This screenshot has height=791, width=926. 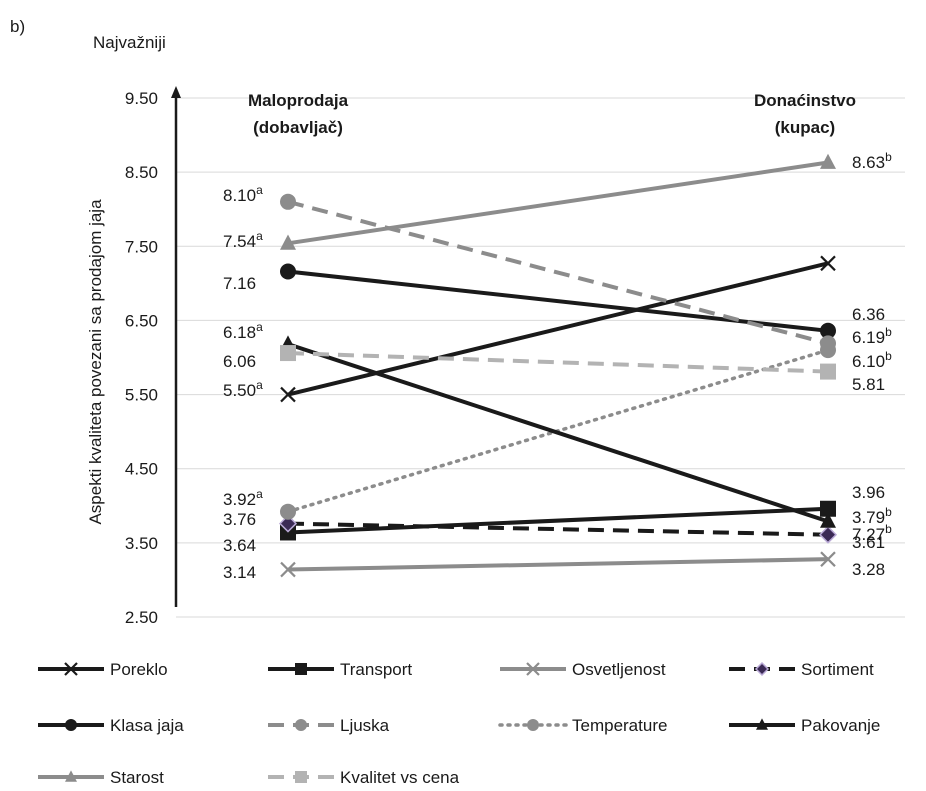 What do you see at coordinates (243, 194) in the screenshot?
I see `data-label-5-0: 8.10a` at bounding box center [243, 194].